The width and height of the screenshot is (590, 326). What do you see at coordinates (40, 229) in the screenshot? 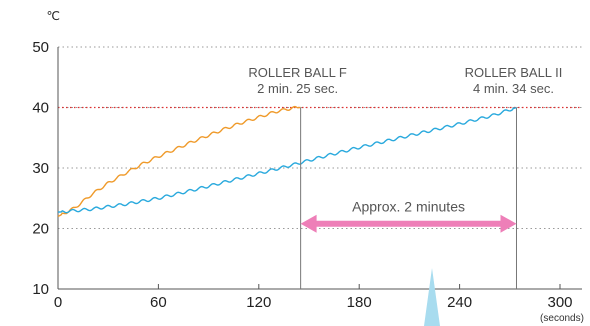
I see `y-tick-label-20: 20` at bounding box center [40, 229].